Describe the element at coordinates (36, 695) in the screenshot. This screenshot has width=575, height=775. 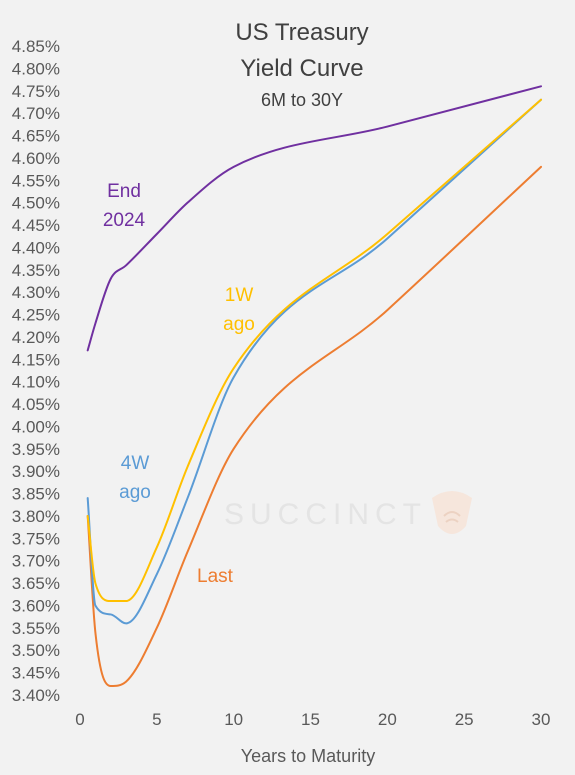
I see `y-tick-label: 3.40%` at that location.